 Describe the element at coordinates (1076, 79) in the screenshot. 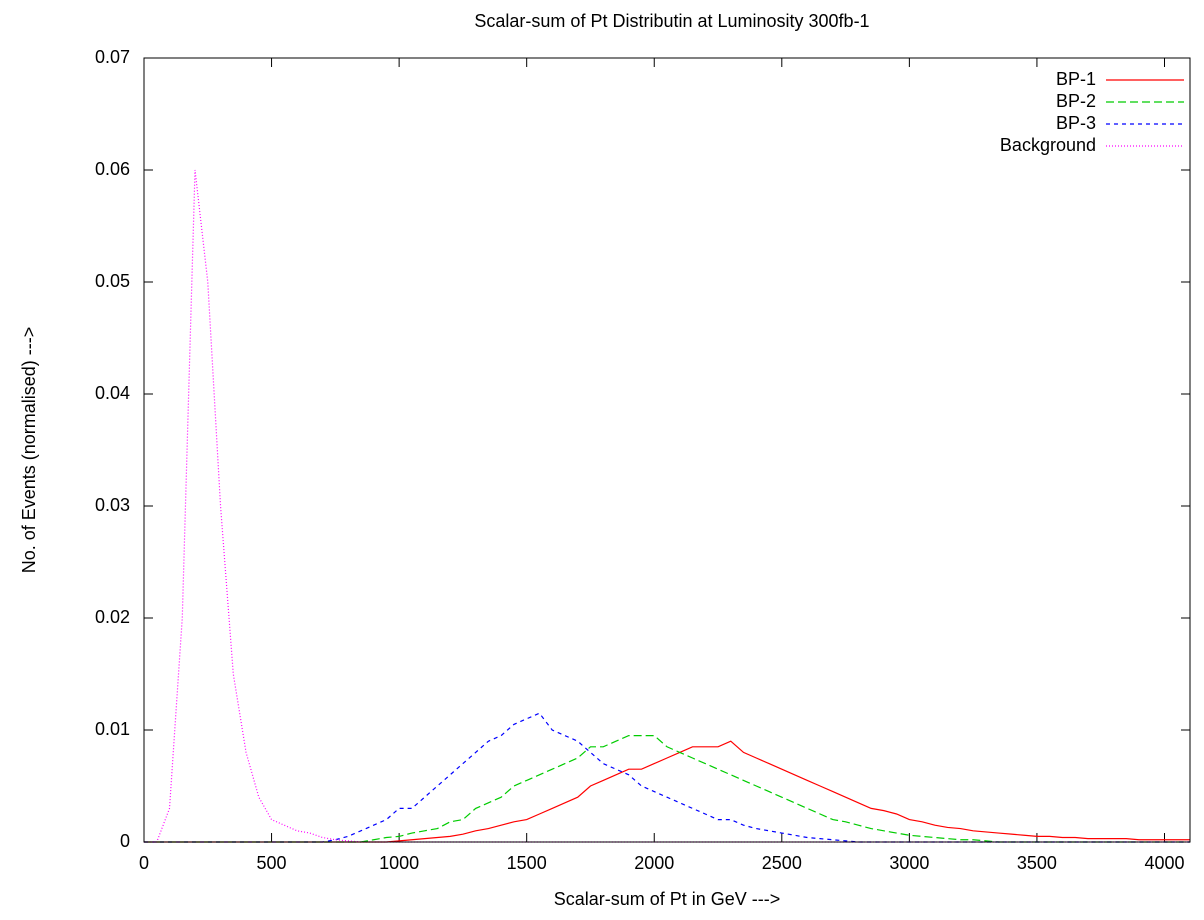

I see `legend-label: BP-1` at that location.